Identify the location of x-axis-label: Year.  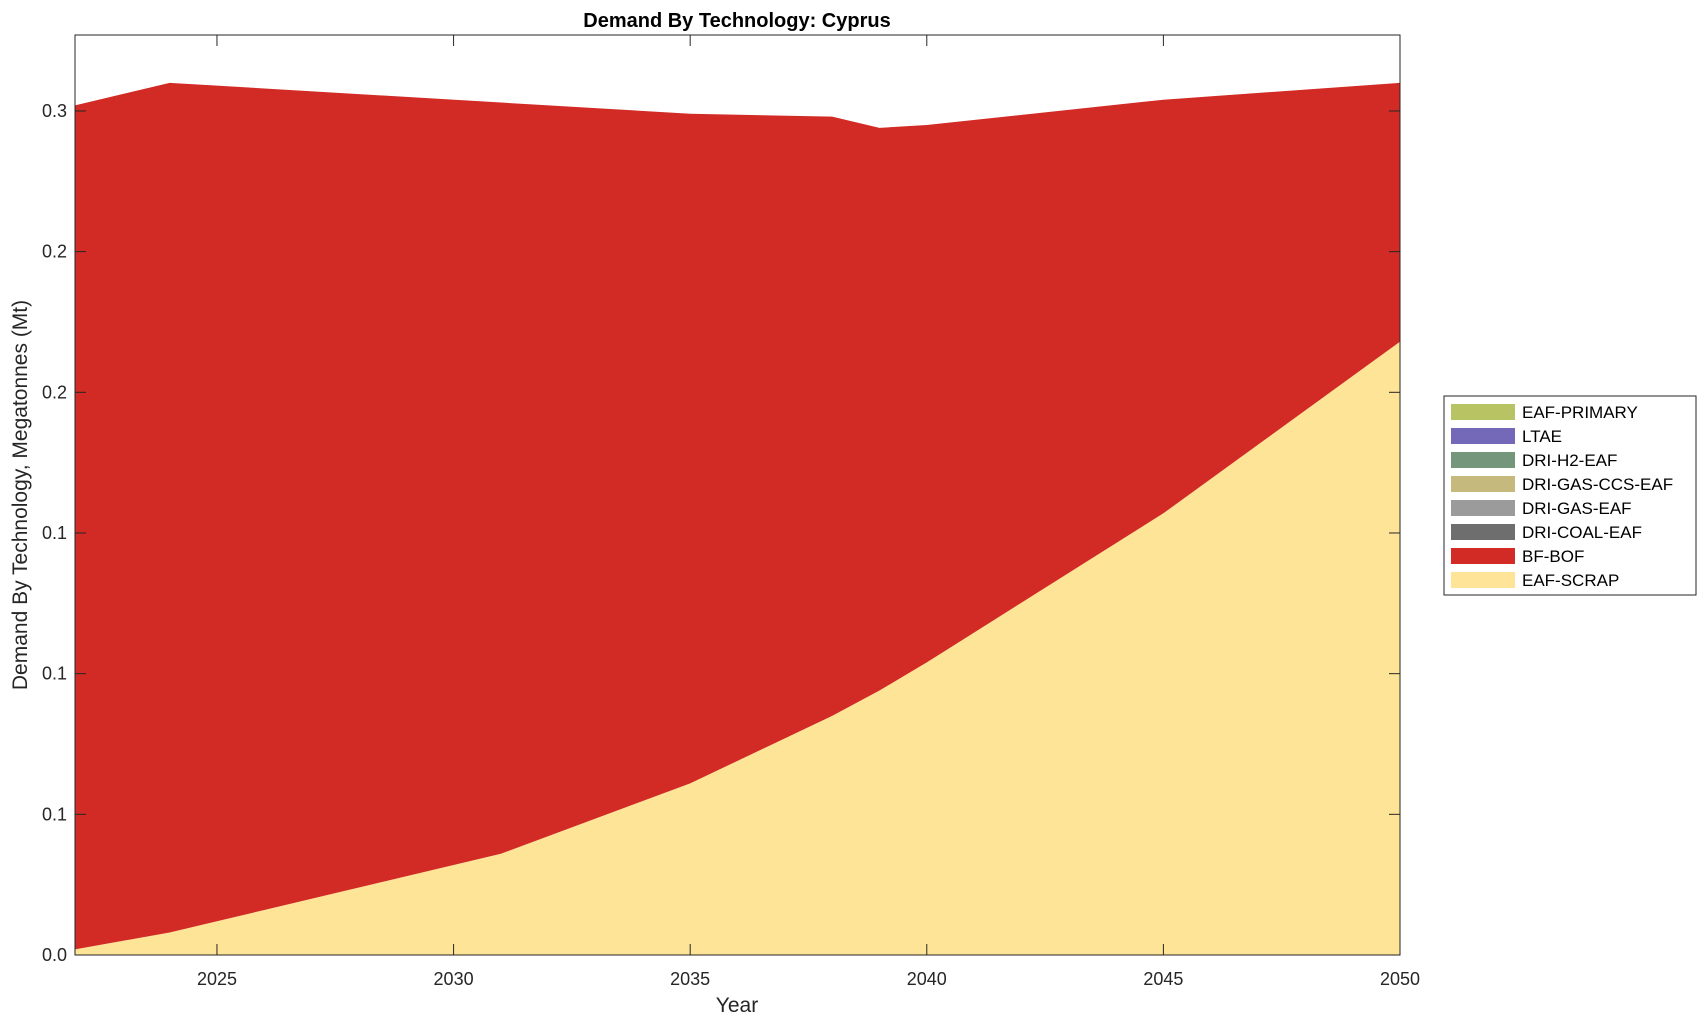
(737, 1005).